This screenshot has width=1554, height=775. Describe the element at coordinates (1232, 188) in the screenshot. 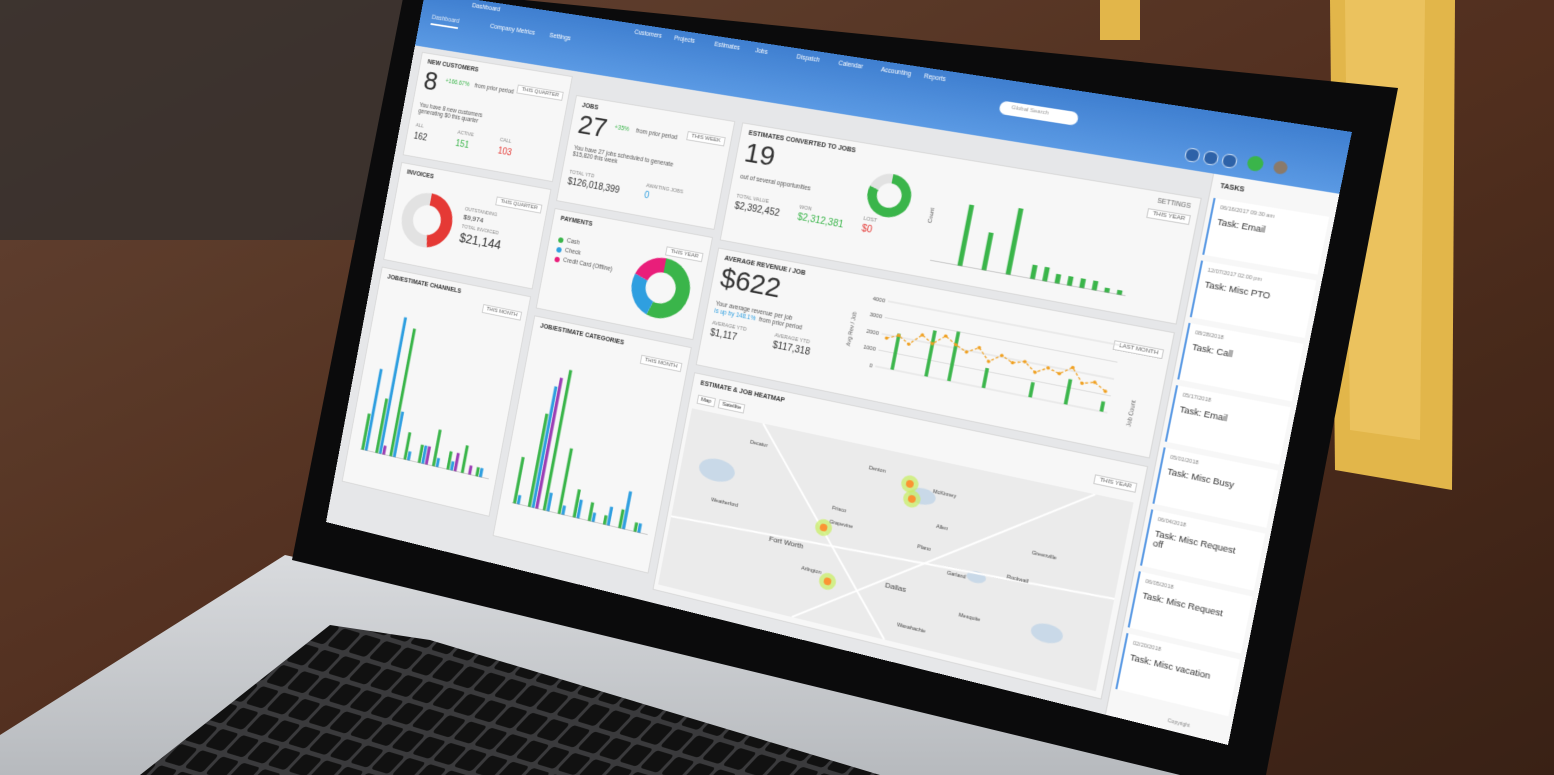

I see `panel-title: TASKS` at that location.